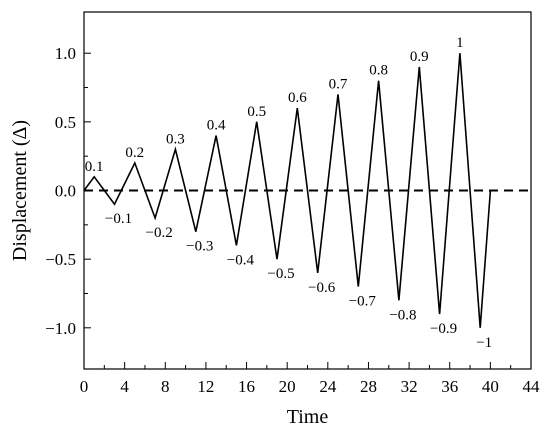 The width and height of the screenshot is (550, 436). Describe the element at coordinates (134, 153) in the screenshot. I see `peak-label: 0.2` at that location.